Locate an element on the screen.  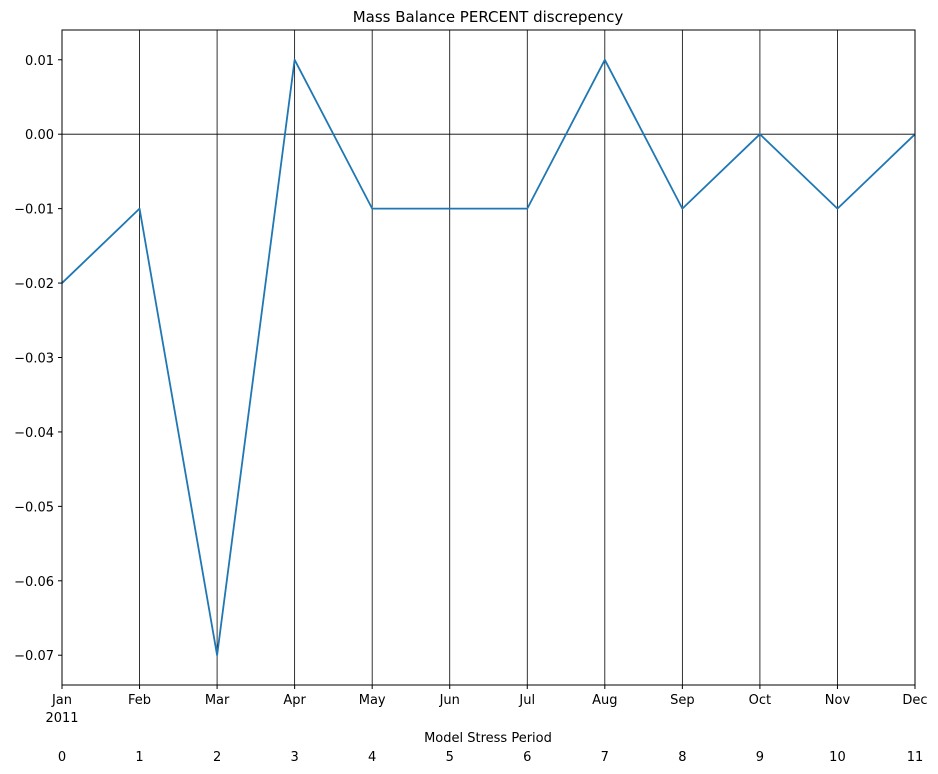
stress-period-label: 10 is located at coordinates (837, 757).